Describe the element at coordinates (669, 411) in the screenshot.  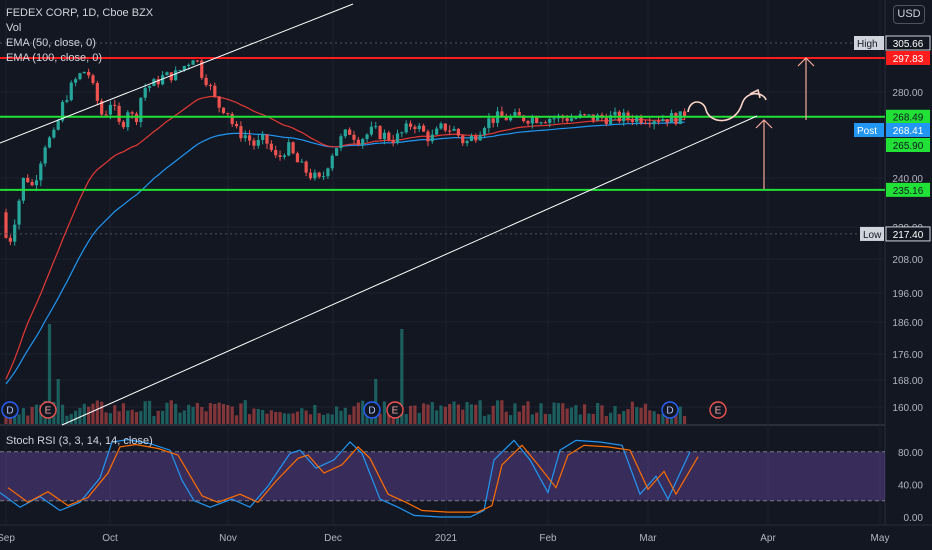
I see `event-marker-label: D` at that location.